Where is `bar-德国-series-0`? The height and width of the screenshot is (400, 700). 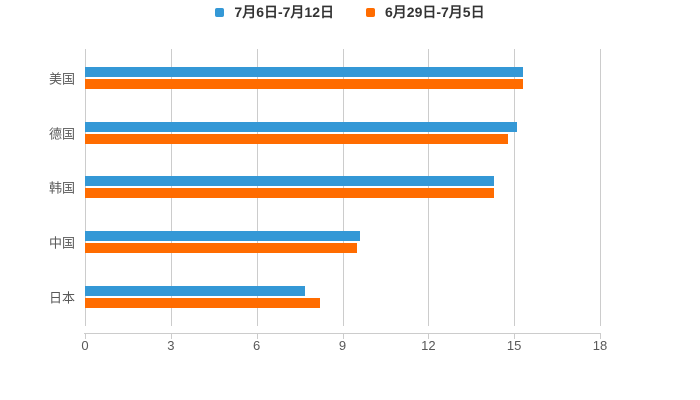 bar-德国-series-0 is located at coordinates (301, 126).